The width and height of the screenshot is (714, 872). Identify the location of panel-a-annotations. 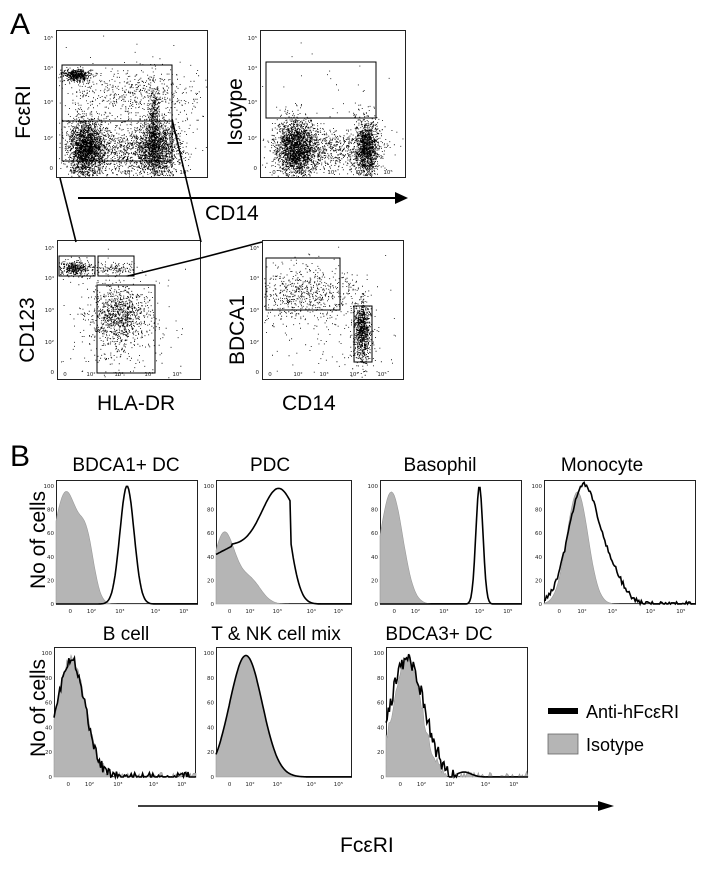
(233, 197).